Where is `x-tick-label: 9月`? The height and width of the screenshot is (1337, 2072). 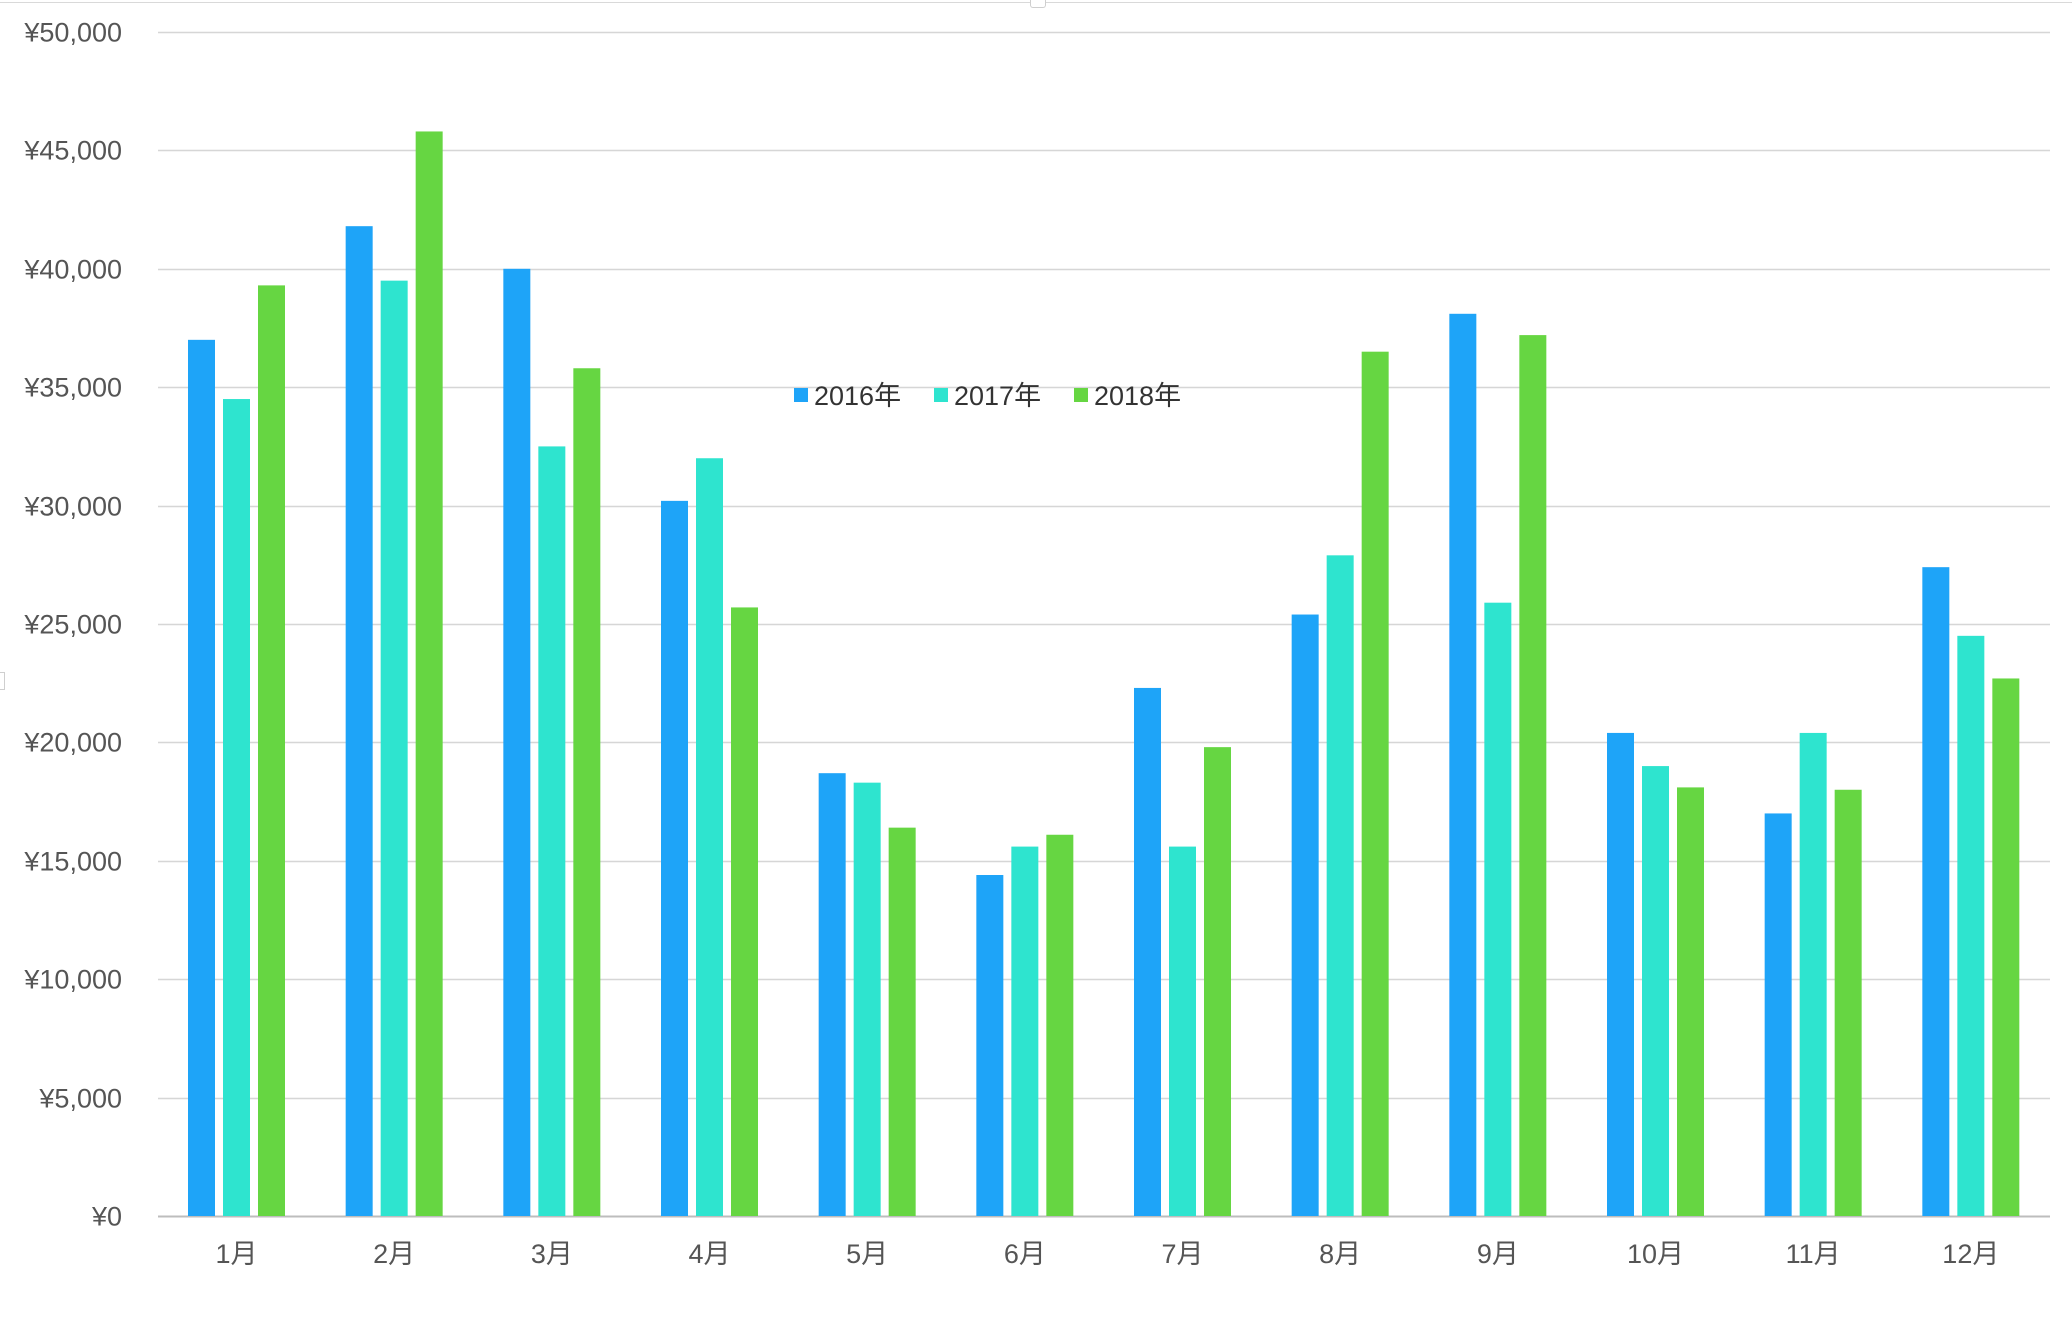
x-tick-label: 9月 is located at coordinates (1498, 1254).